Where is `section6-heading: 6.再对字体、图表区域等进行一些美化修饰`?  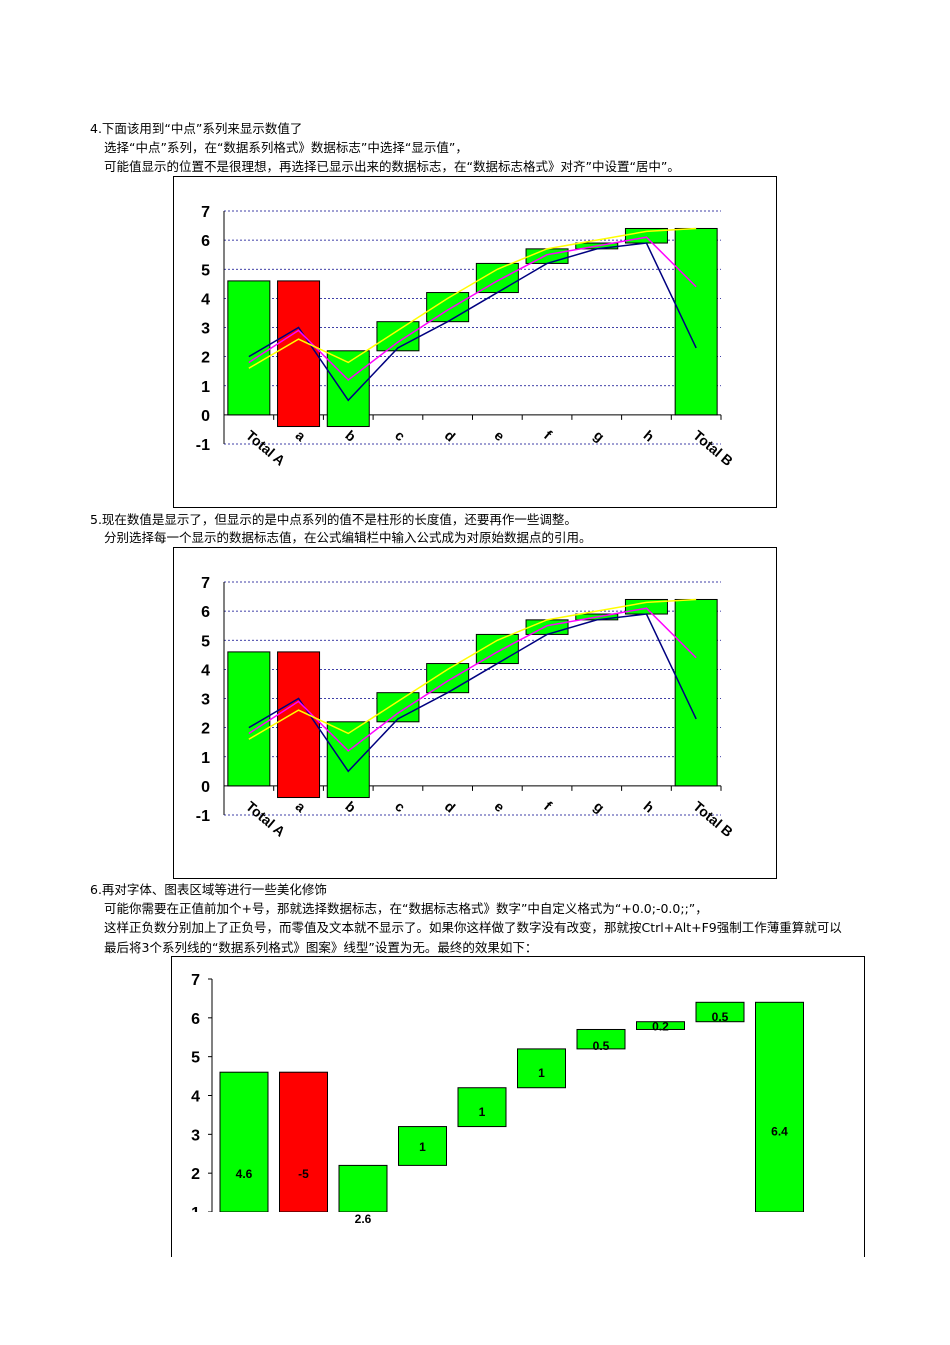
section6-heading: 6.再对字体、图表区域等进行一些美化修饰 is located at coordinates (208, 889).